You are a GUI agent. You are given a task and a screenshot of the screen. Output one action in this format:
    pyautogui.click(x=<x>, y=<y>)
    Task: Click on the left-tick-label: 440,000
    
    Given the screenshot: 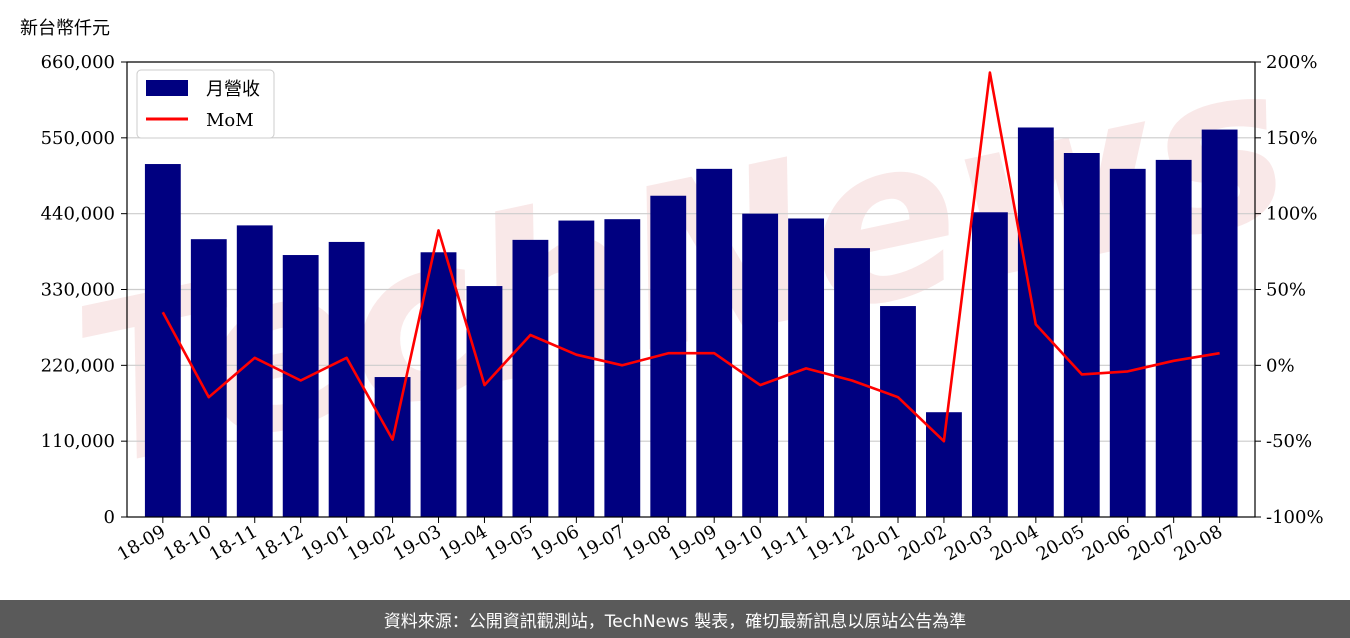 What is the action you would take?
    pyautogui.click(x=78, y=214)
    